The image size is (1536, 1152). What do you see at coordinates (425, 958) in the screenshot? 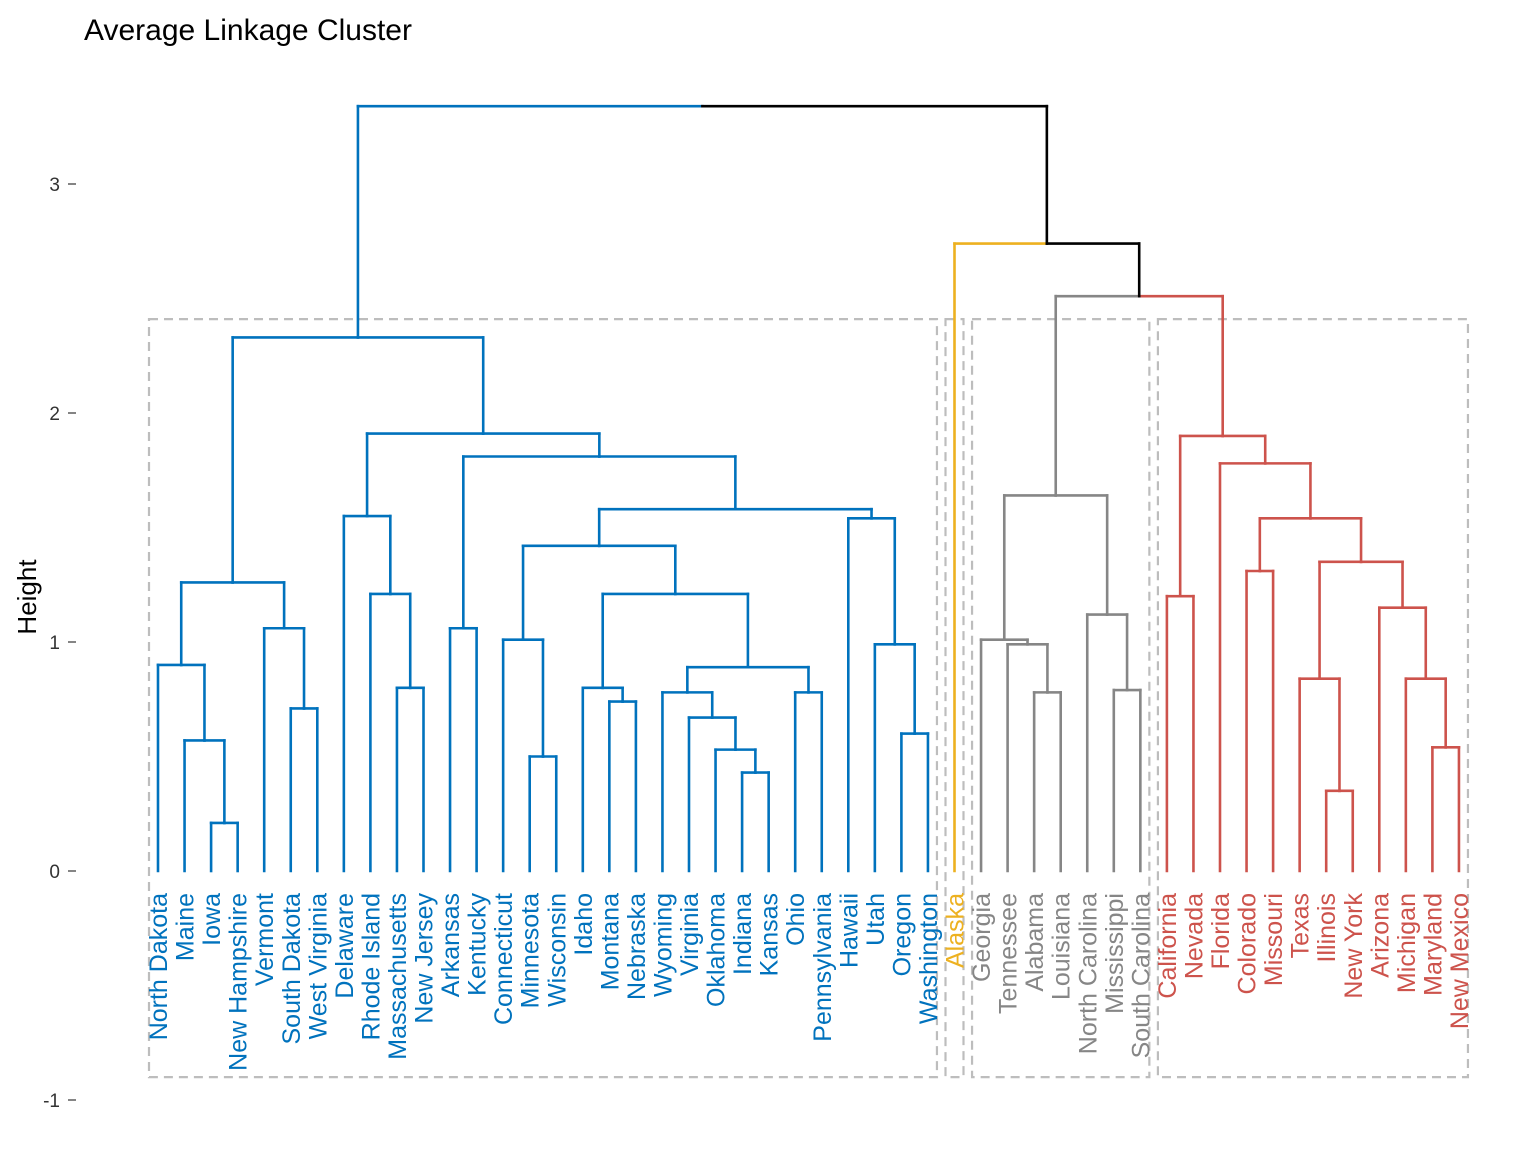
I see `leaf-label: New Jersey` at bounding box center [425, 958].